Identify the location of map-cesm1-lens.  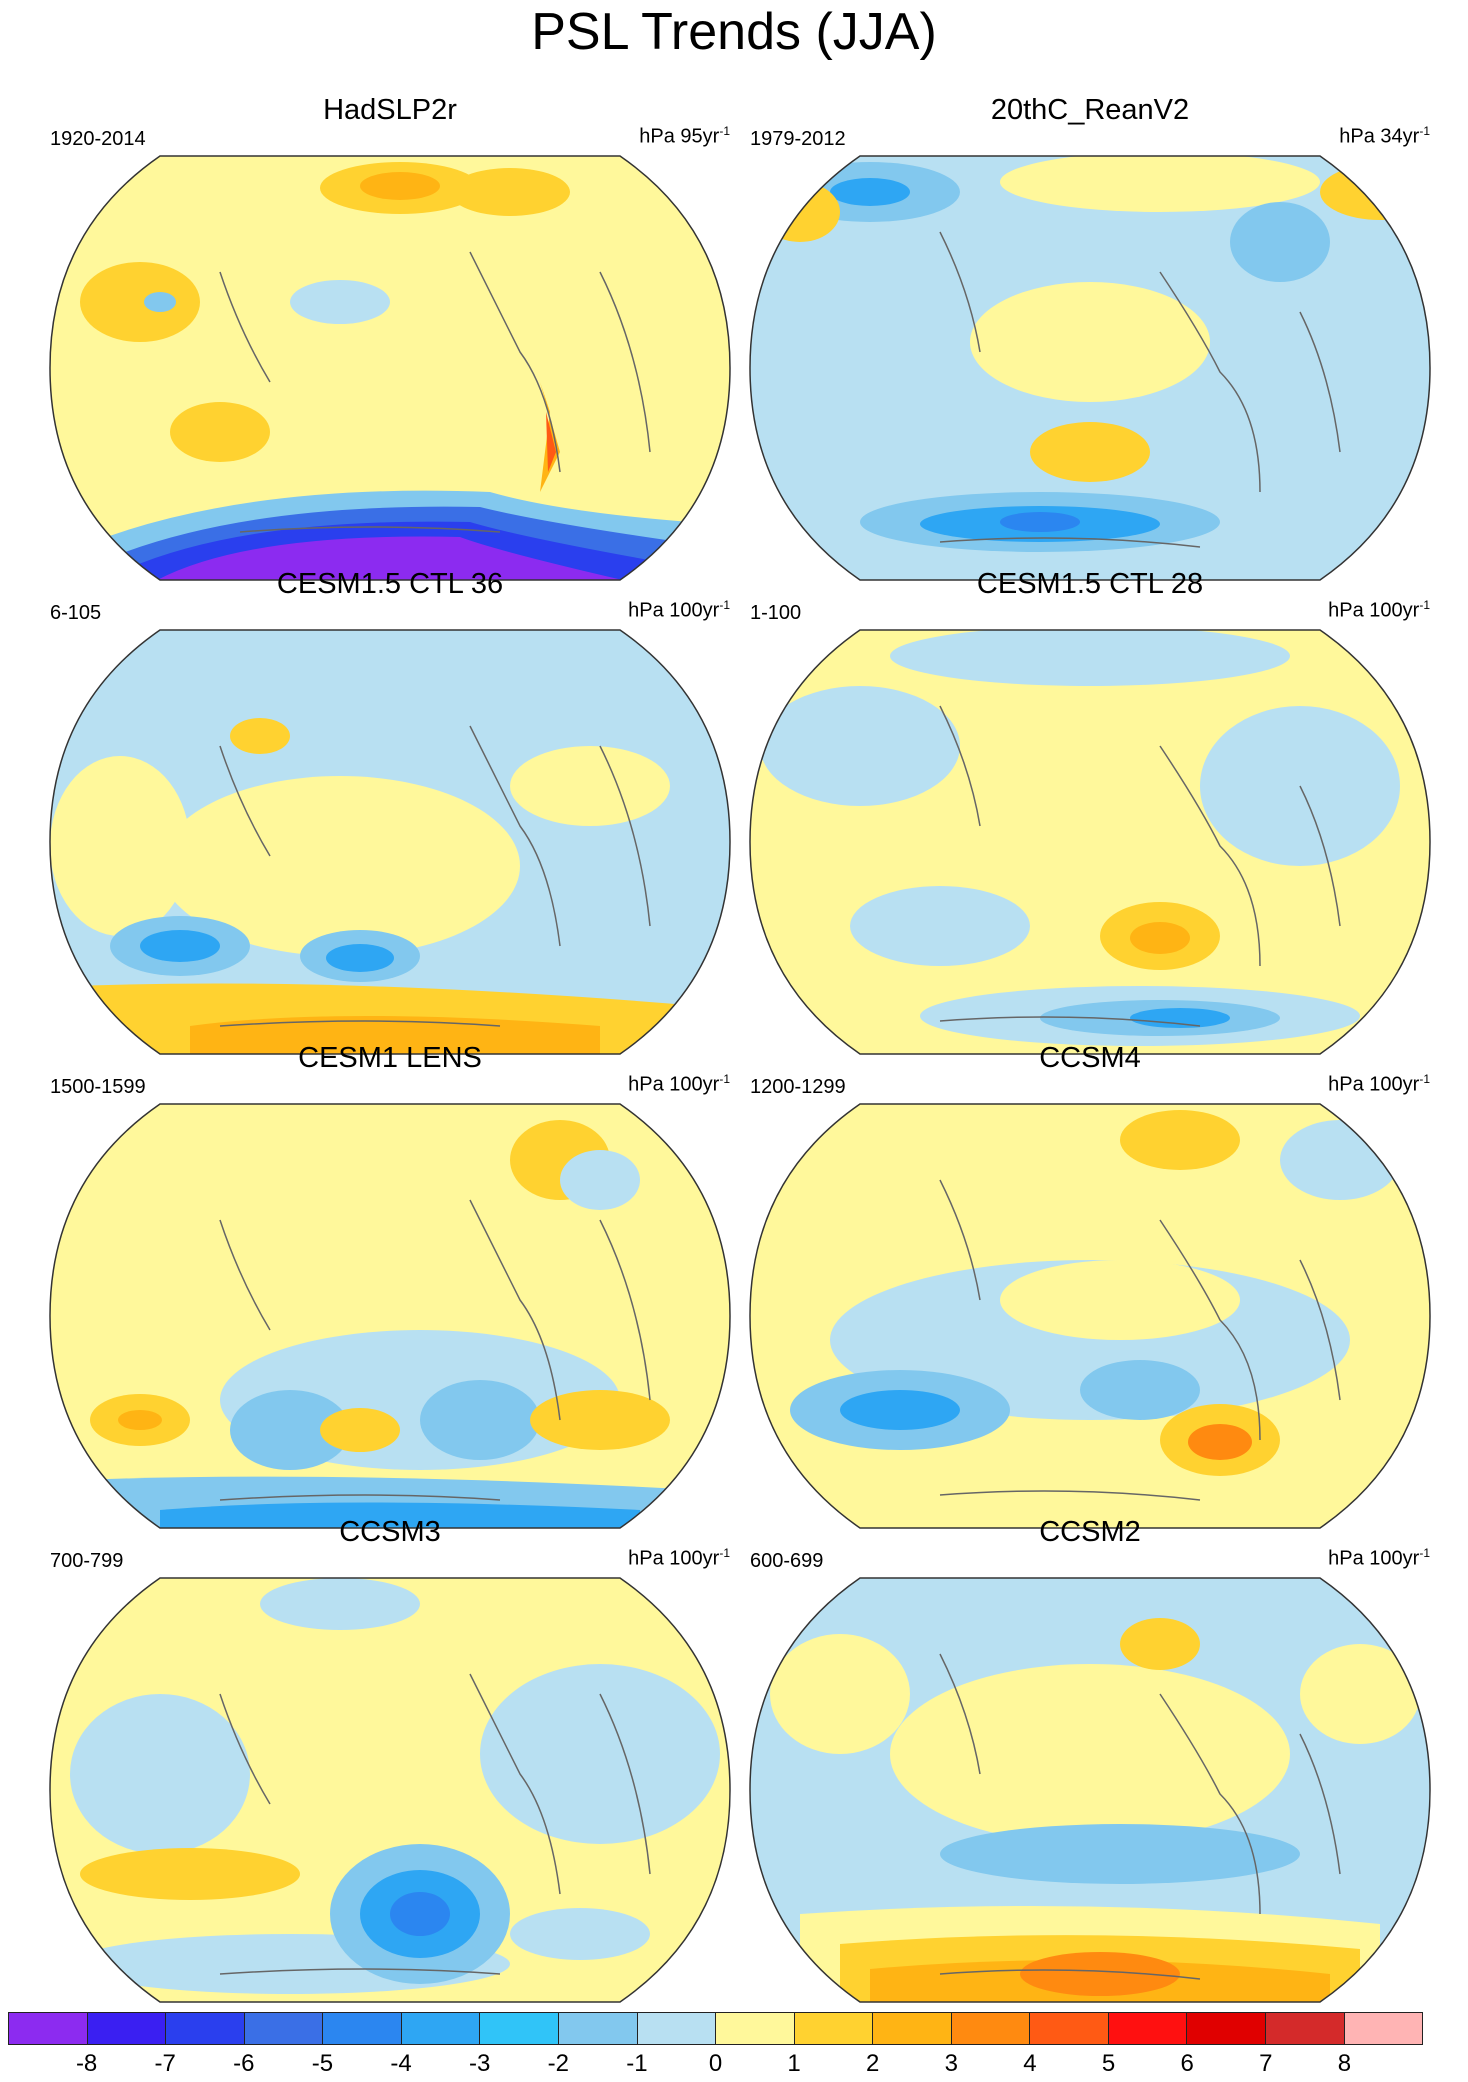
(390, 1316).